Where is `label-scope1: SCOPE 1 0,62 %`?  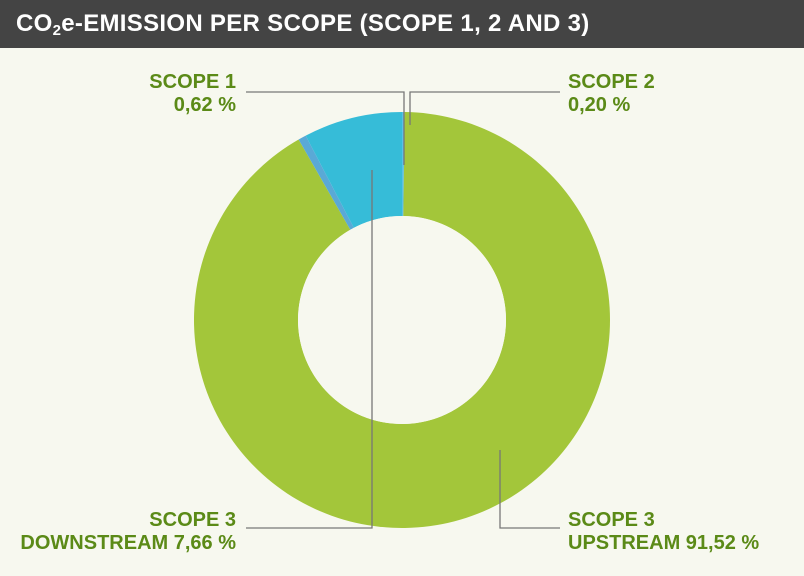 label-scope1: SCOPE 1 0,62 % is located at coordinates (192, 93).